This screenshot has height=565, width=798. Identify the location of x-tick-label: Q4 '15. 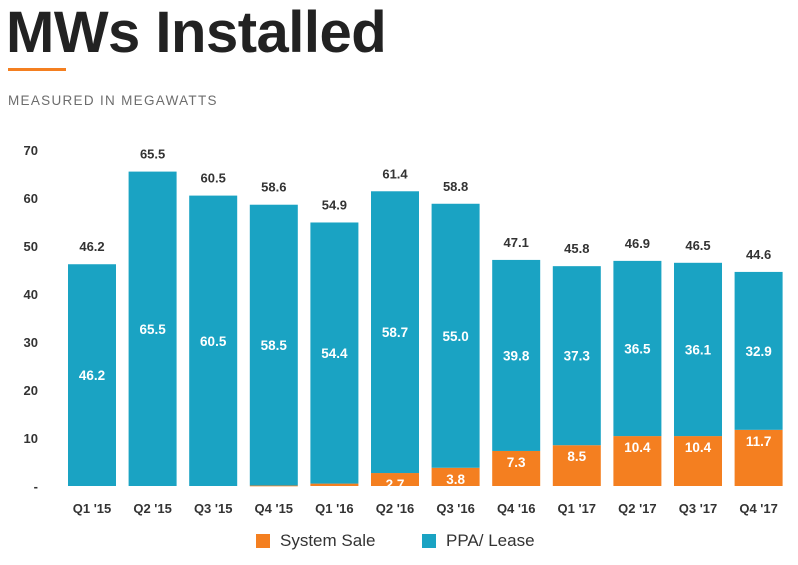
(274, 508).